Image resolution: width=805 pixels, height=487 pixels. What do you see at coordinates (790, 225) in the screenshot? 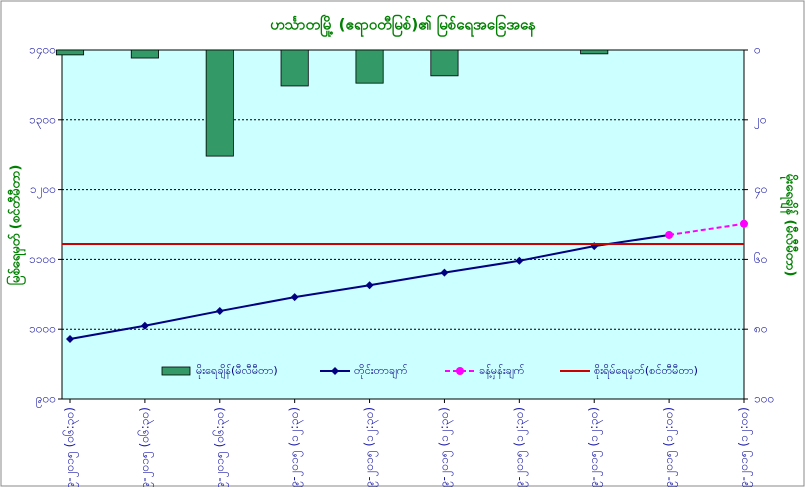
I see `y2-axis-label: မိုးရေချိန် (မီလီမီတာ)` at bounding box center [790, 225].